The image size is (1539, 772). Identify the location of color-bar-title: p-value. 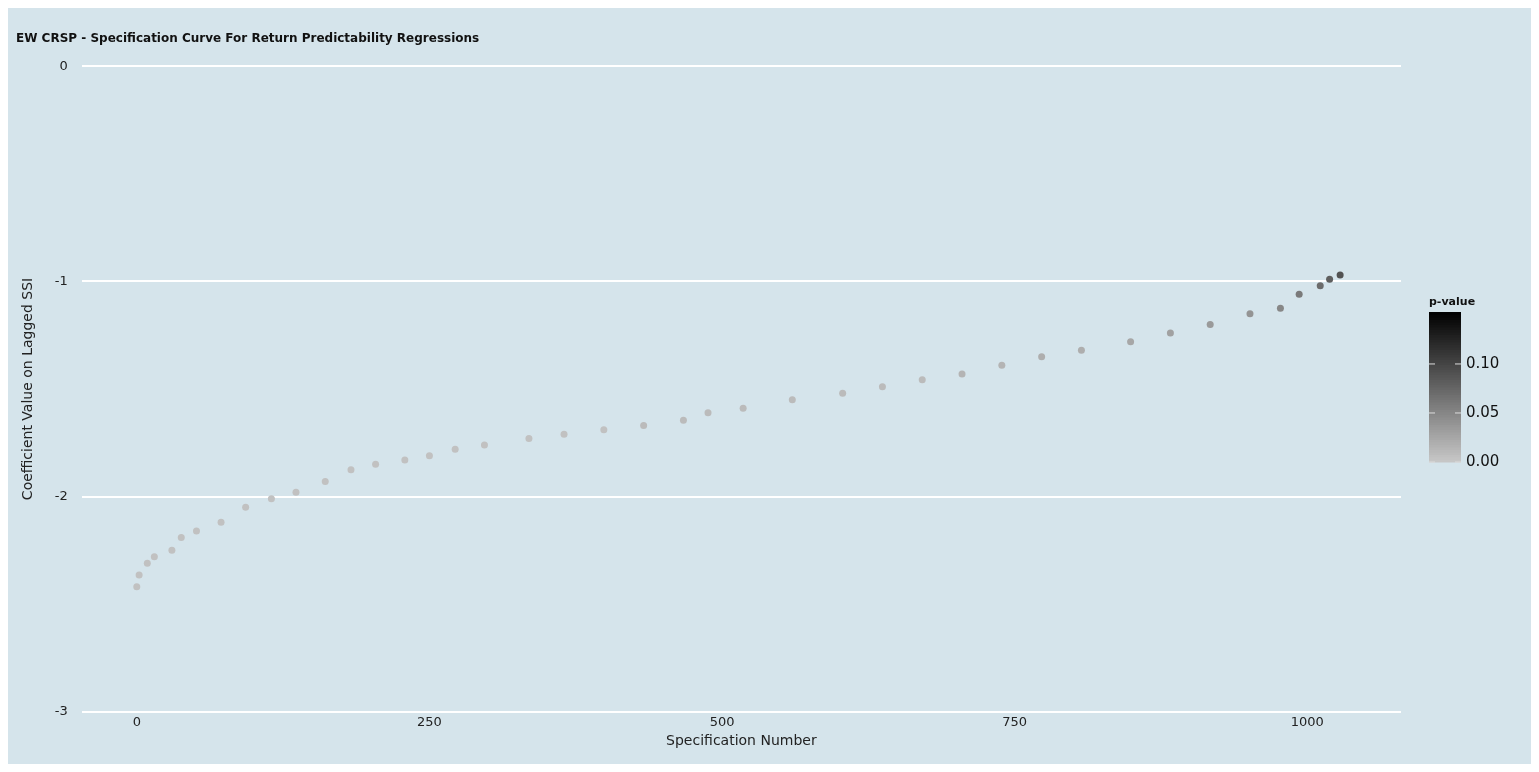
(1452, 302).